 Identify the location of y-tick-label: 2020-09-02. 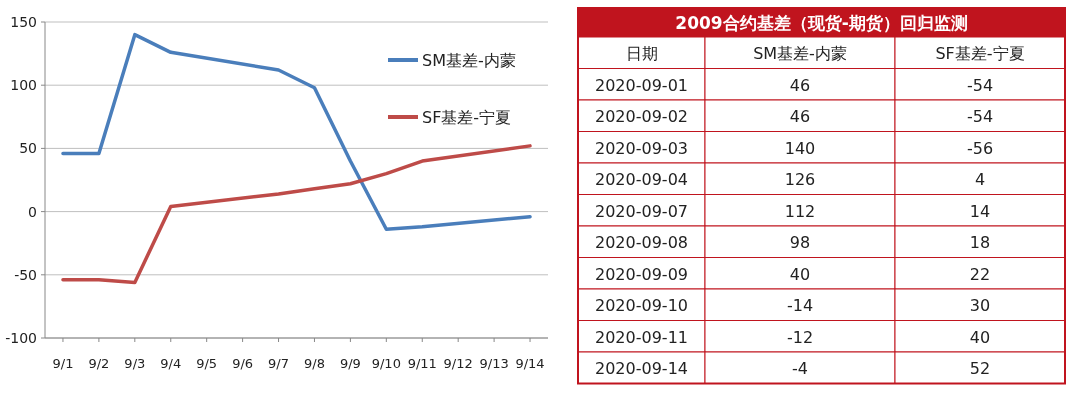
(641, 116).